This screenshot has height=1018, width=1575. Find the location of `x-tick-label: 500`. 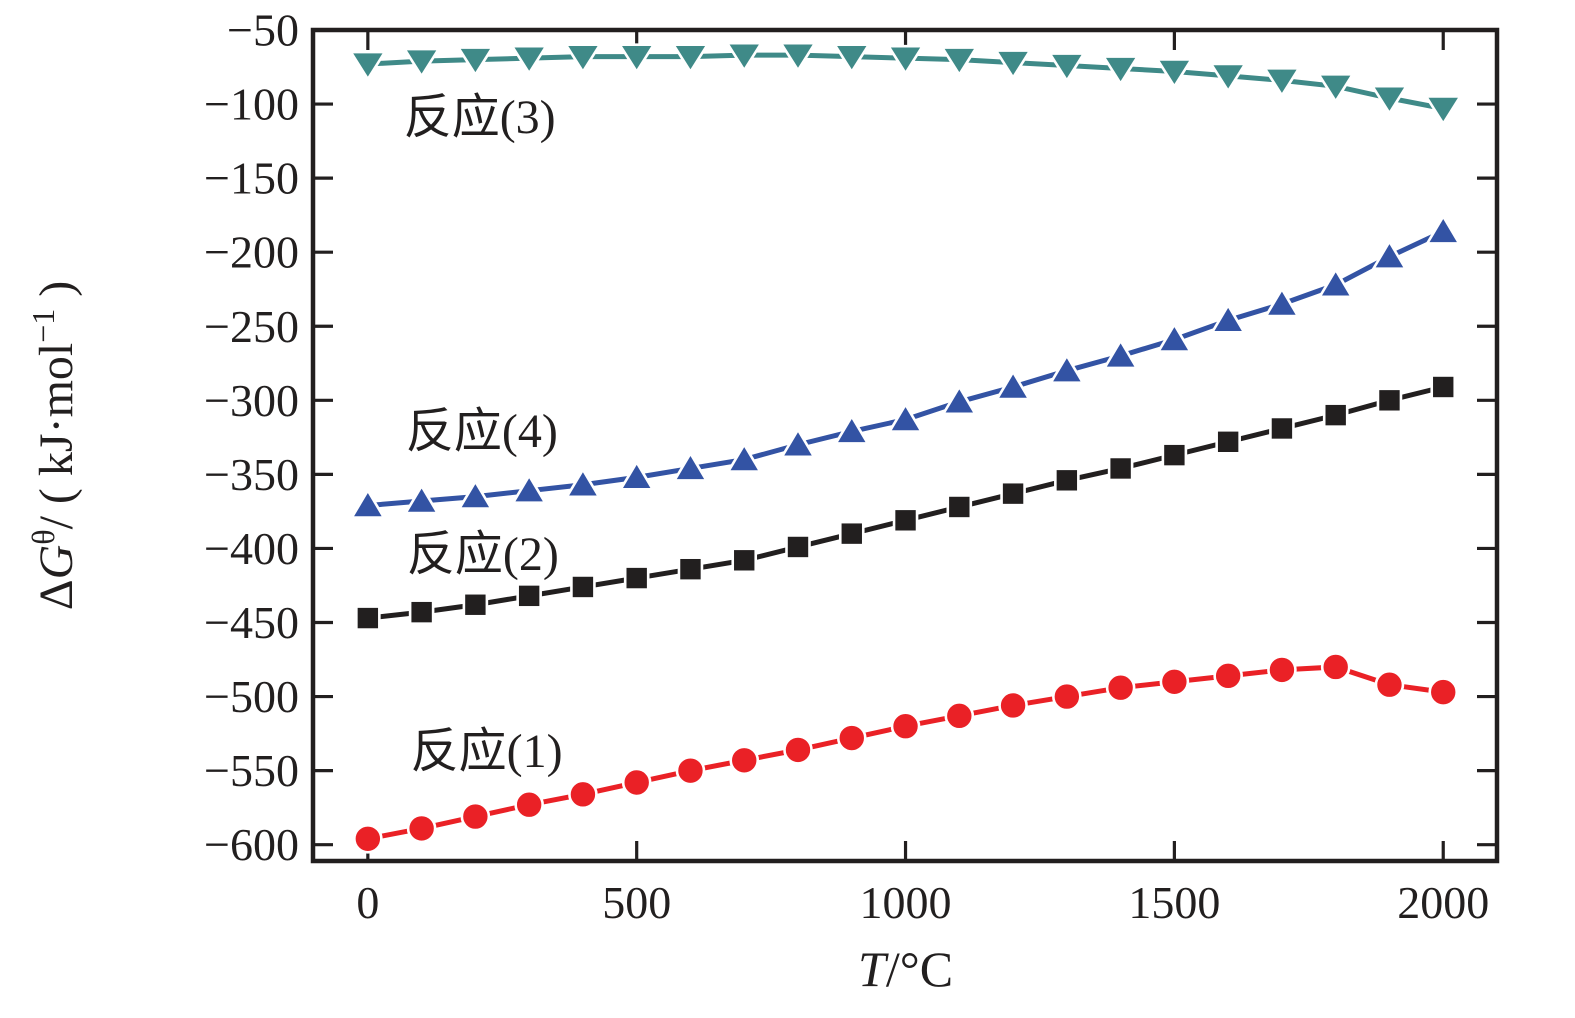

x-tick-label: 500 is located at coordinates (636, 902).